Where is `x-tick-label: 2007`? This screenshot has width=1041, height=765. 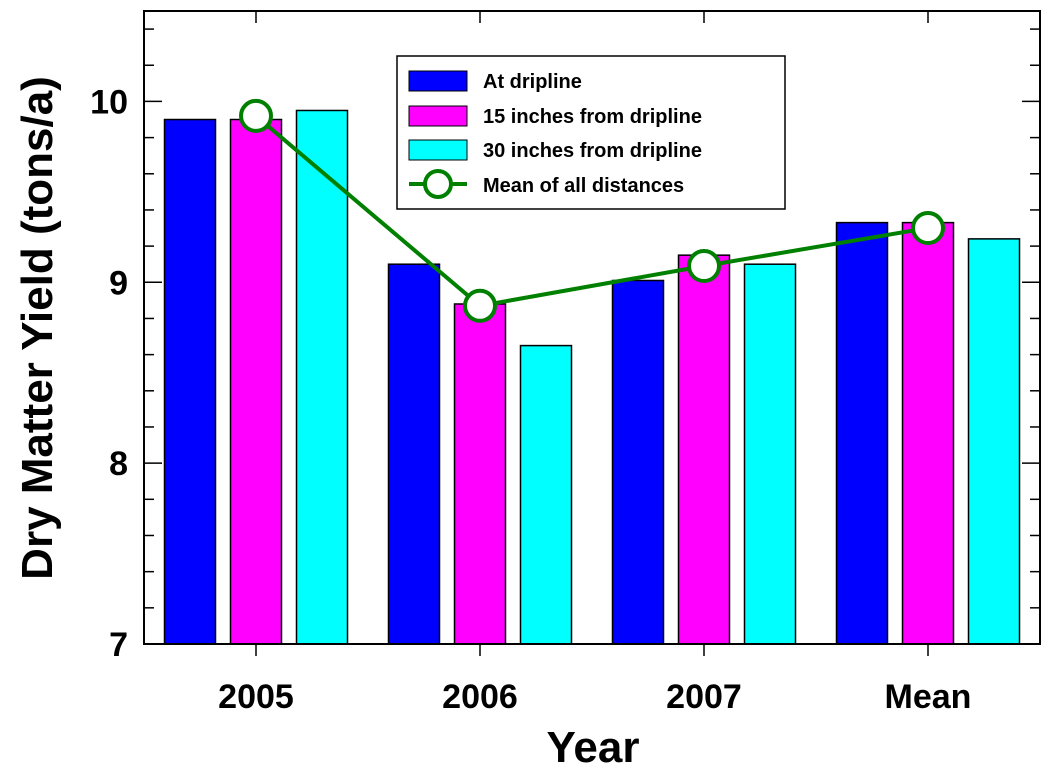
x-tick-label: 2007 is located at coordinates (704, 697).